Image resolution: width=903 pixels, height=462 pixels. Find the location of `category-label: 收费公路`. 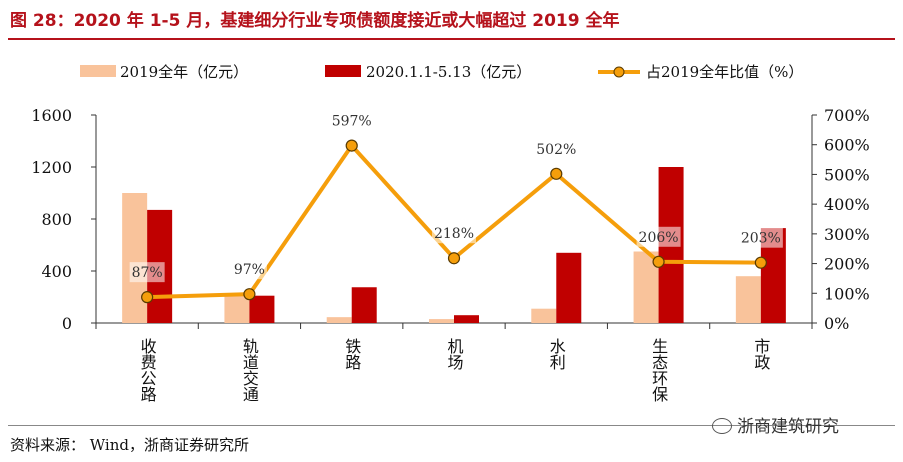

category-label: 收费公路 is located at coordinates (147, 370).